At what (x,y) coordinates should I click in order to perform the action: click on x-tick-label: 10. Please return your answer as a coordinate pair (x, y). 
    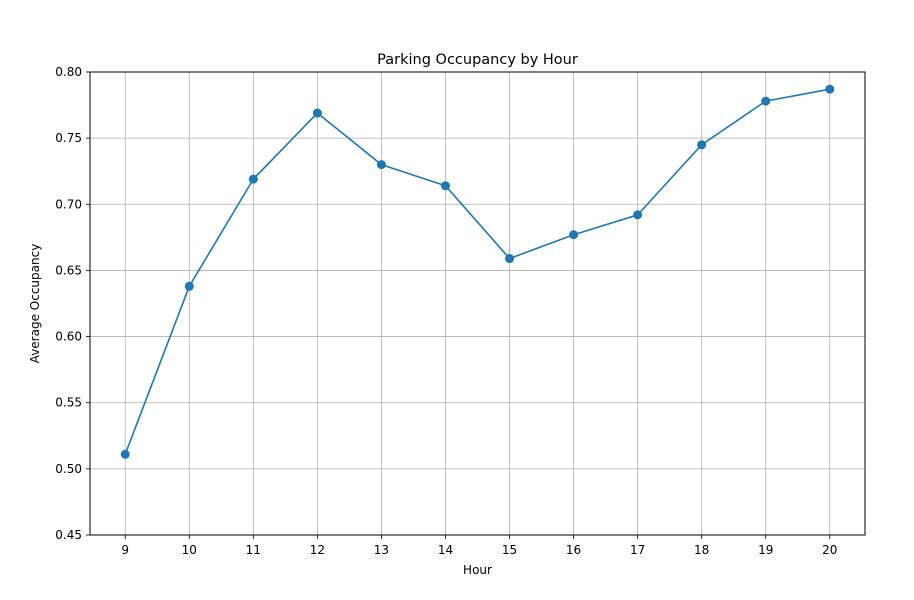
    Looking at the image, I should click on (189, 550).